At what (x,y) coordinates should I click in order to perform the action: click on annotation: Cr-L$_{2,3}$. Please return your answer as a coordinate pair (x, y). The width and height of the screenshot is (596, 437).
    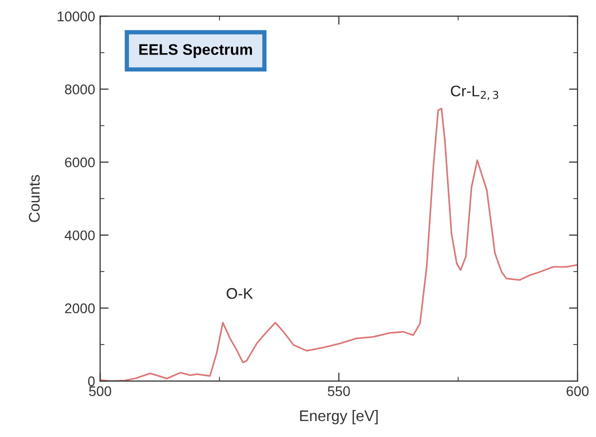
    Looking at the image, I should click on (474, 93).